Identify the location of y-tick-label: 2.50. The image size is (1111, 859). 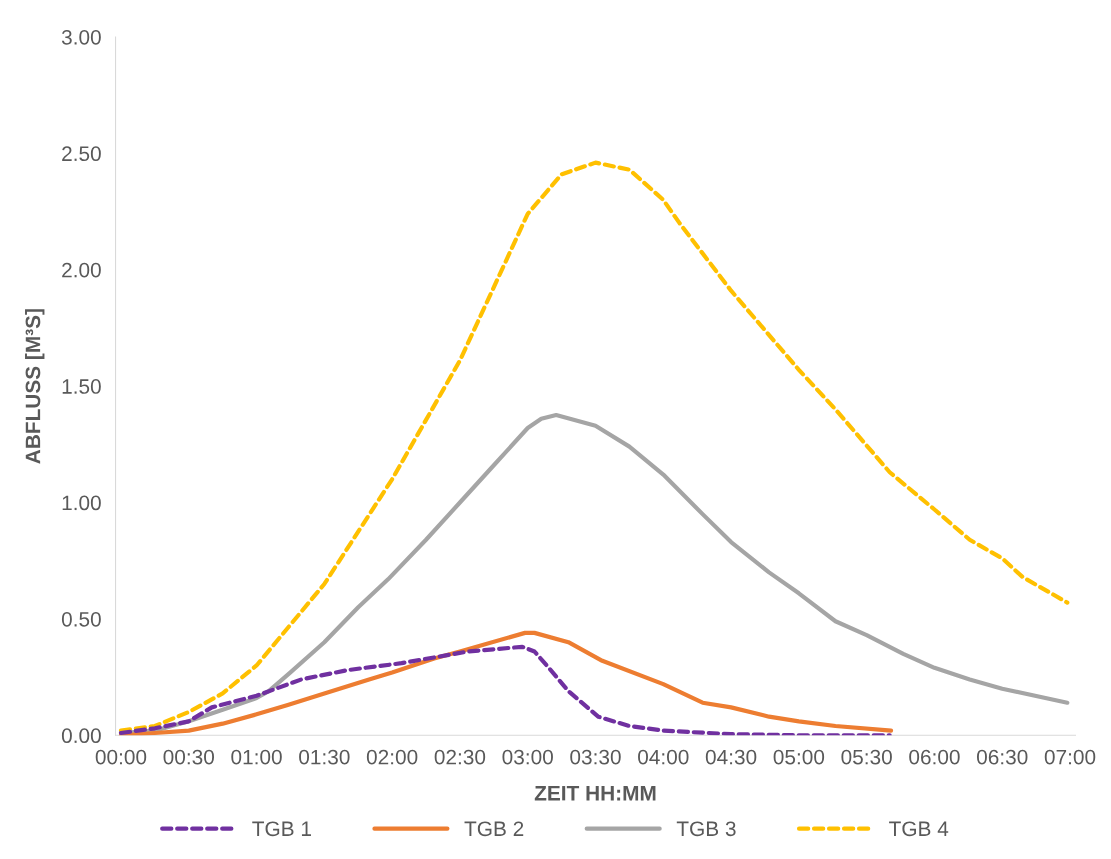
(81, 154).